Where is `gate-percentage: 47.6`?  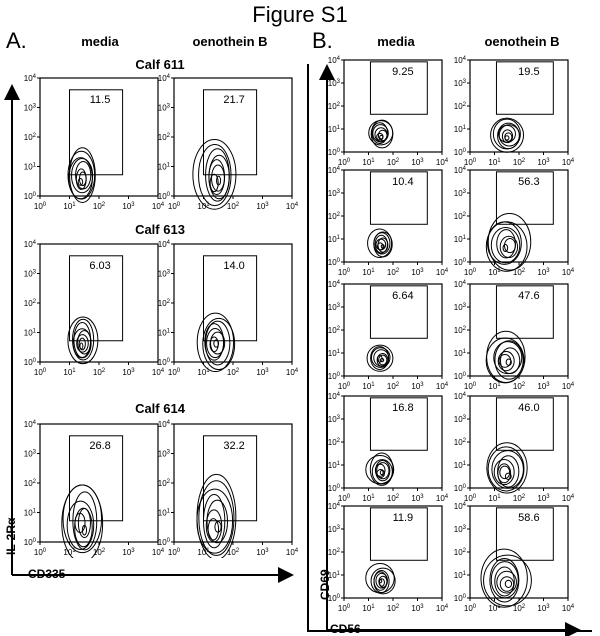
gate-percentage: 47.6 is located at coordinates (528, 296).